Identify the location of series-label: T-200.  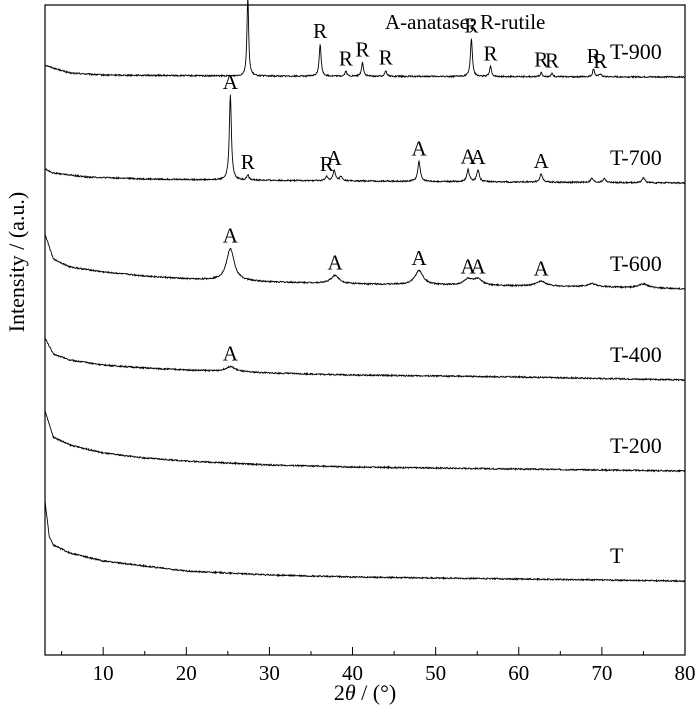
(636, 445).